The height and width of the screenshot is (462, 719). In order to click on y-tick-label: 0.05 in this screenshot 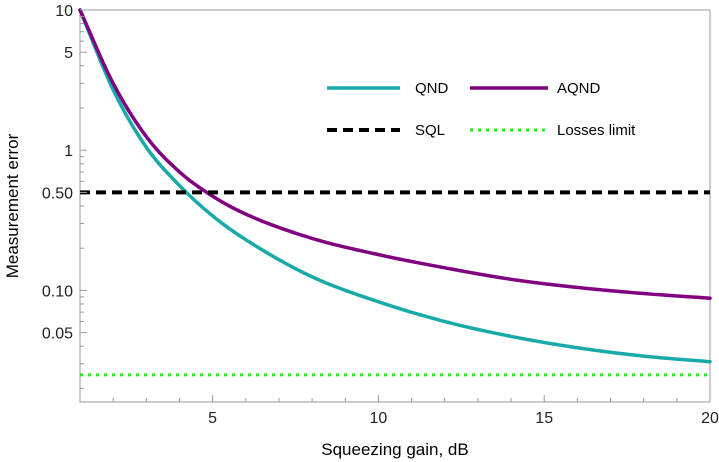, I will do `click(57, 334)`.